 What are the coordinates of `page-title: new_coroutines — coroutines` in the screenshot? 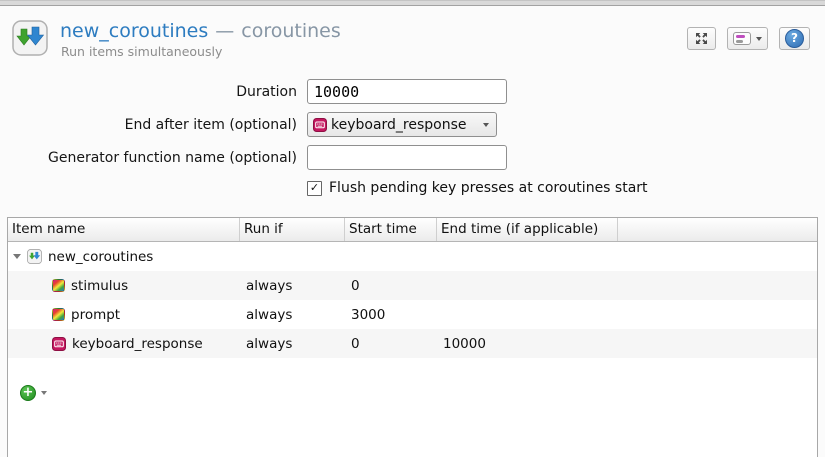 It's located at (200, 31).